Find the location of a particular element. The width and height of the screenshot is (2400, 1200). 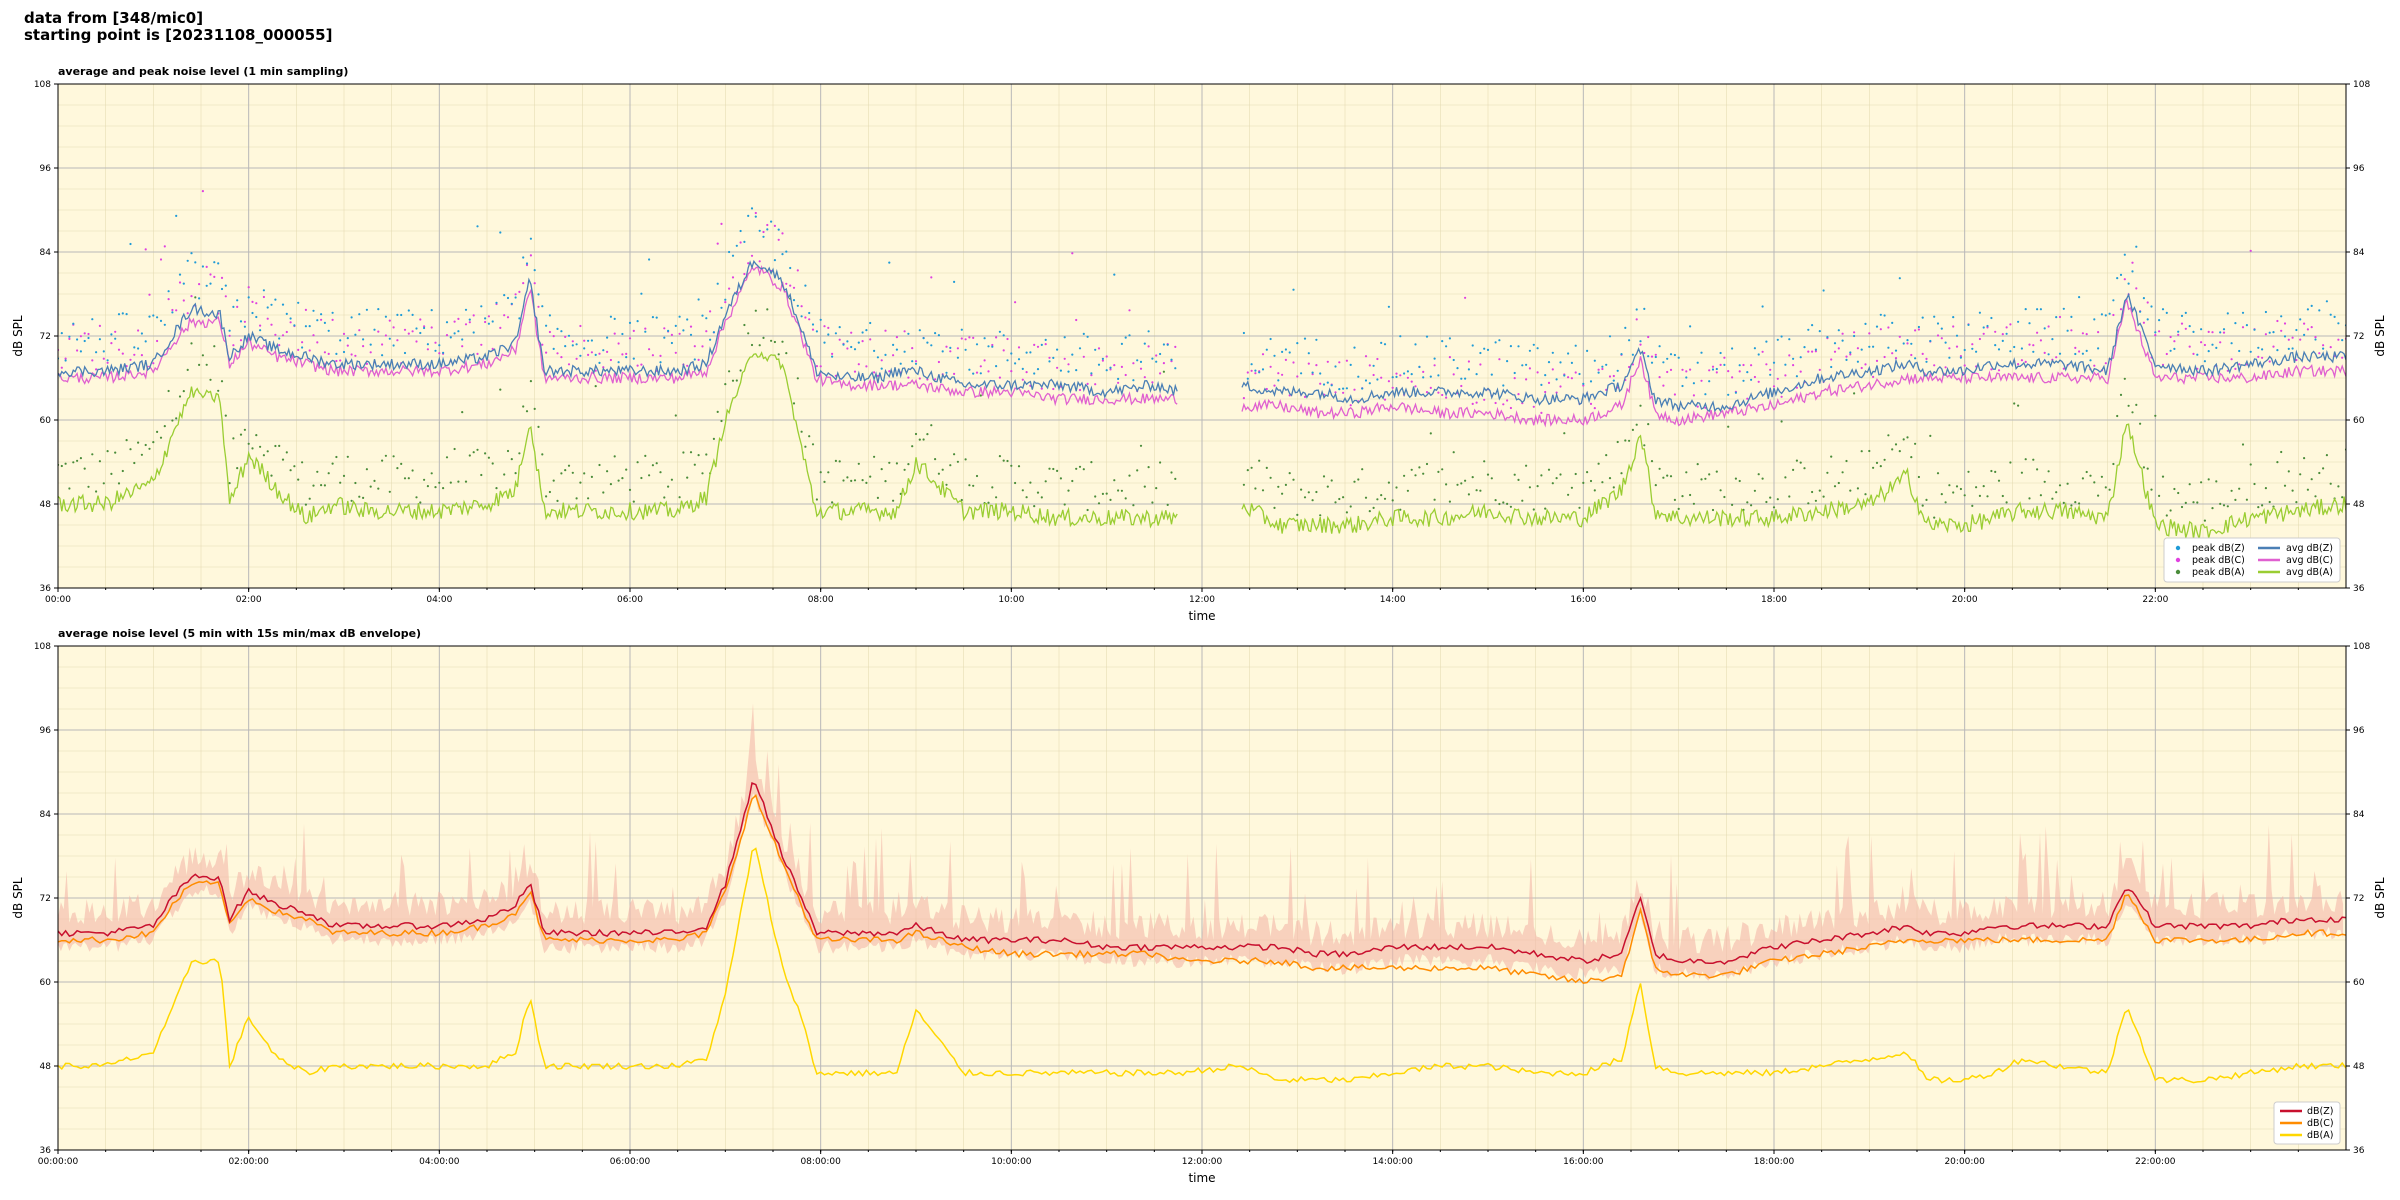

y-axis-label-left: dB SPL is located at coordinates (18, 336).